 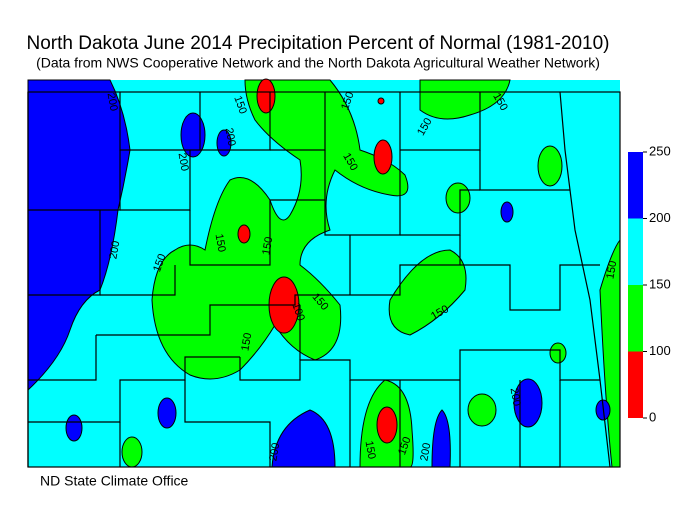 I want to click on colorbar-tick-label: 200, so click(x=660, y=217).